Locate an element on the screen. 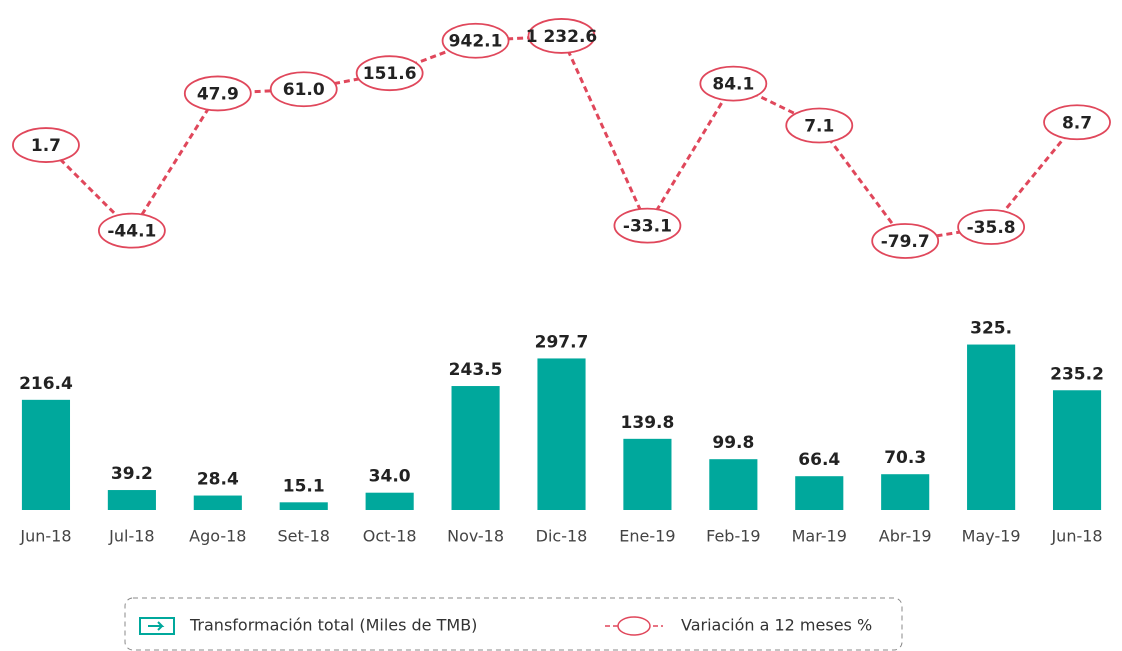  legend-label: Transformación total (Miles de TMB) is located at coordinates (333, 625).